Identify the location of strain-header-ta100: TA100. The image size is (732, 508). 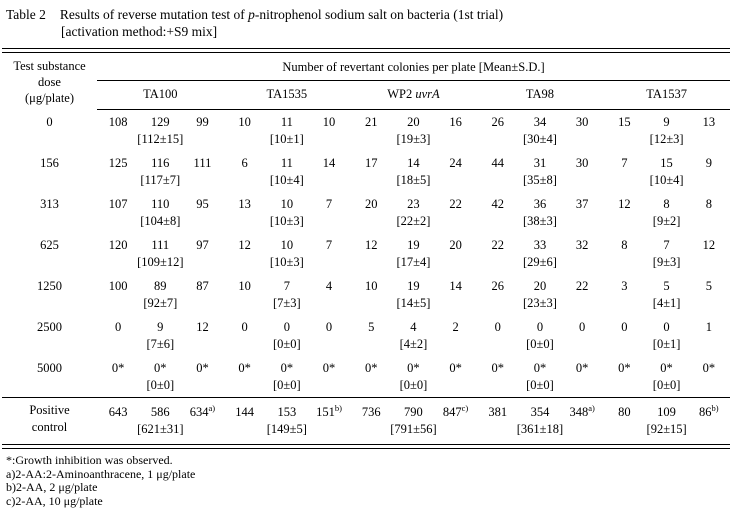
(160, 95).